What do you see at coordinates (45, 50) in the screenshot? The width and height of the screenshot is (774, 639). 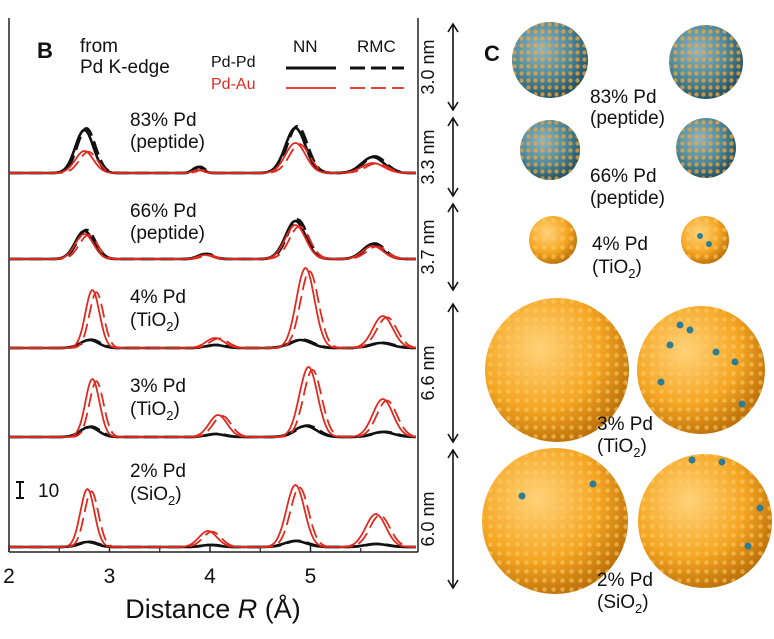 I see `panel-b-letter: B` at bounding box center [45, 50].